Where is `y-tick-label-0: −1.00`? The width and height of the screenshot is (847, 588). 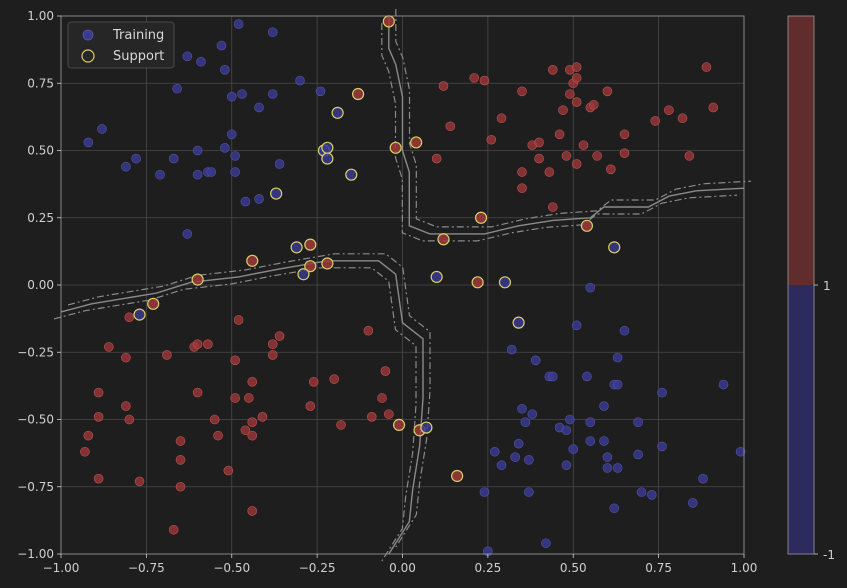
y-tick-label-0: −1.00 is located at coordinates (35, 554).